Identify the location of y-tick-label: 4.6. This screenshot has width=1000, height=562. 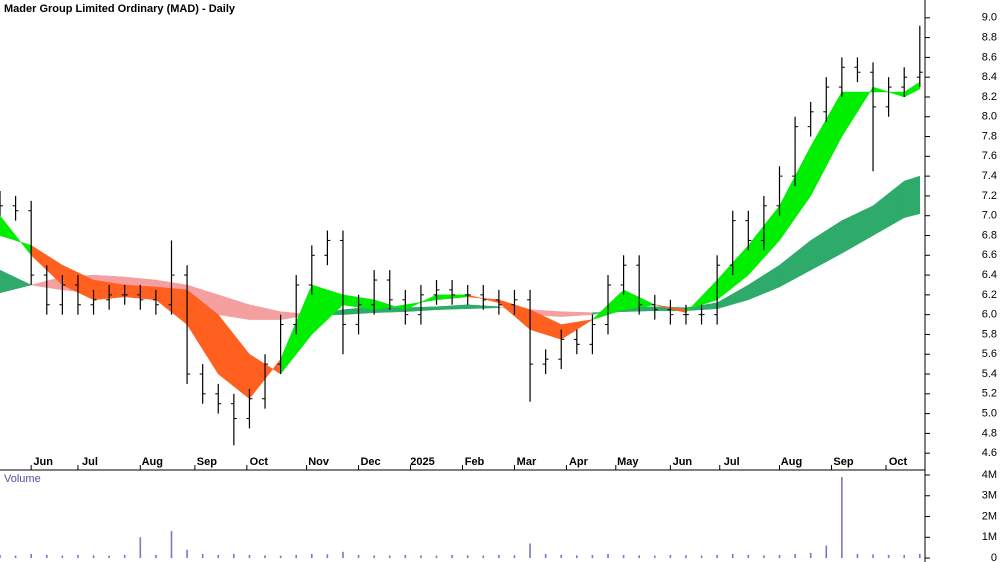
(989, 453).